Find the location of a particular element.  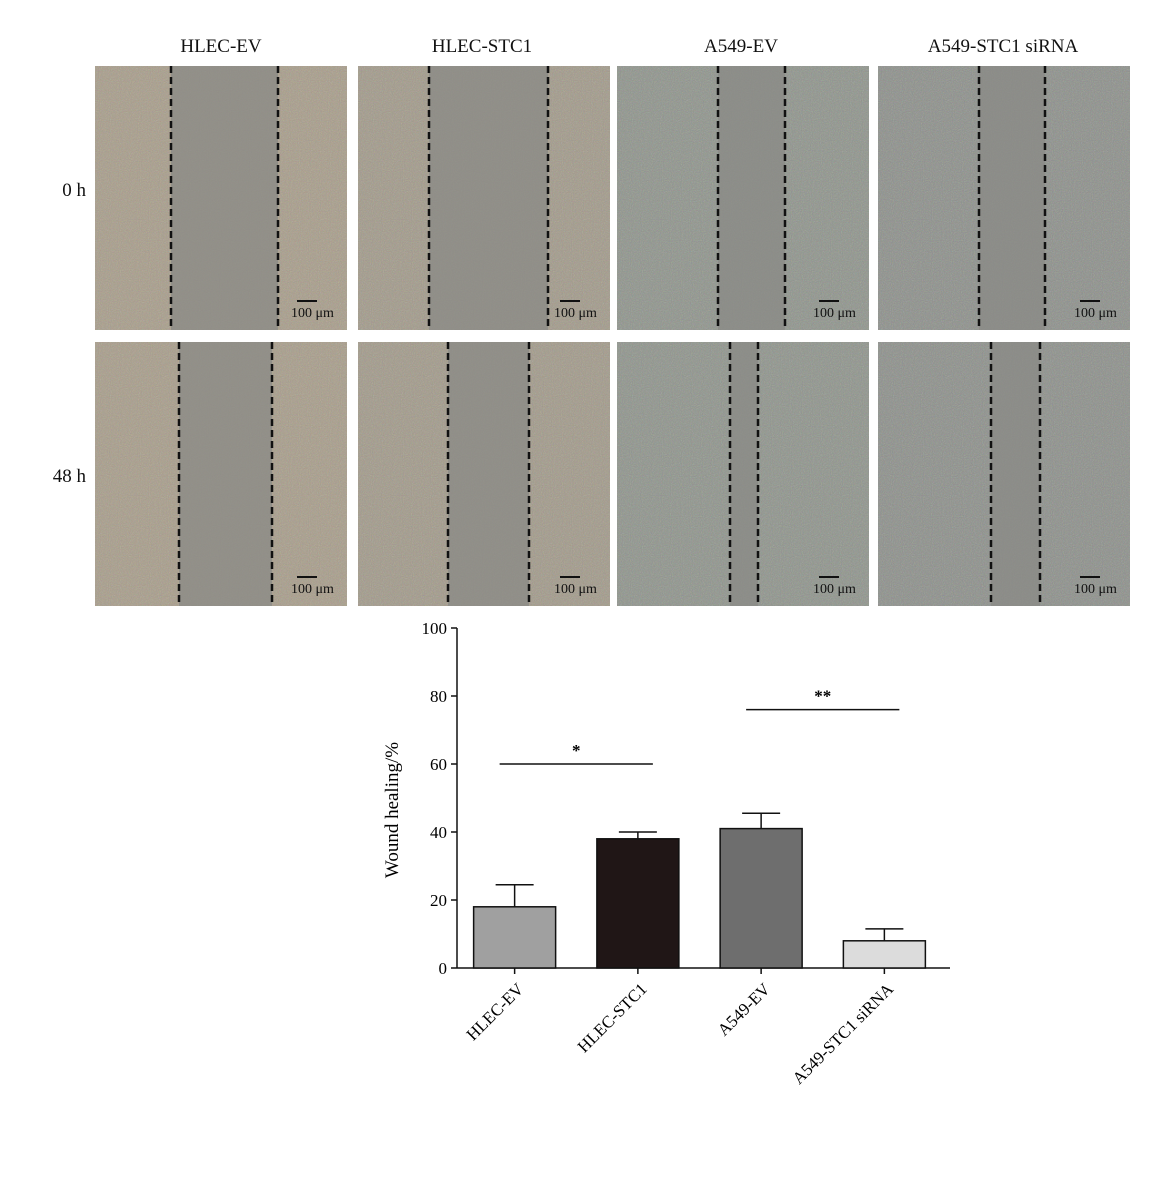

x-tick-label: A549-EV is located at coordinates (744, 1009).